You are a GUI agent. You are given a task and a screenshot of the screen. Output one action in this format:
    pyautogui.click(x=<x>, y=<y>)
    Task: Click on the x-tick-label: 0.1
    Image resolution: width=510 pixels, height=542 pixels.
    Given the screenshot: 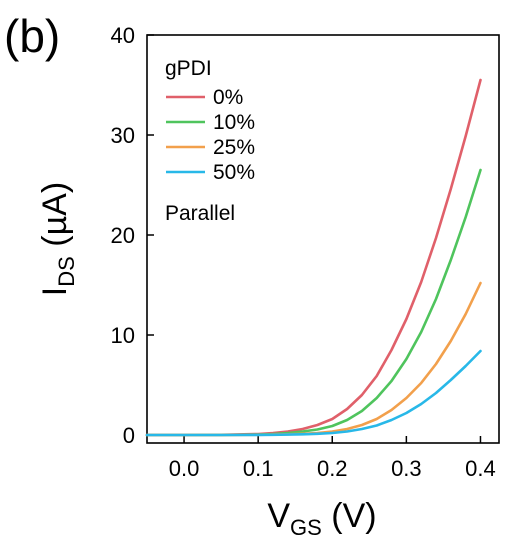 What is the action you would take?
    pyautogui.click(x=258, y=468)
    